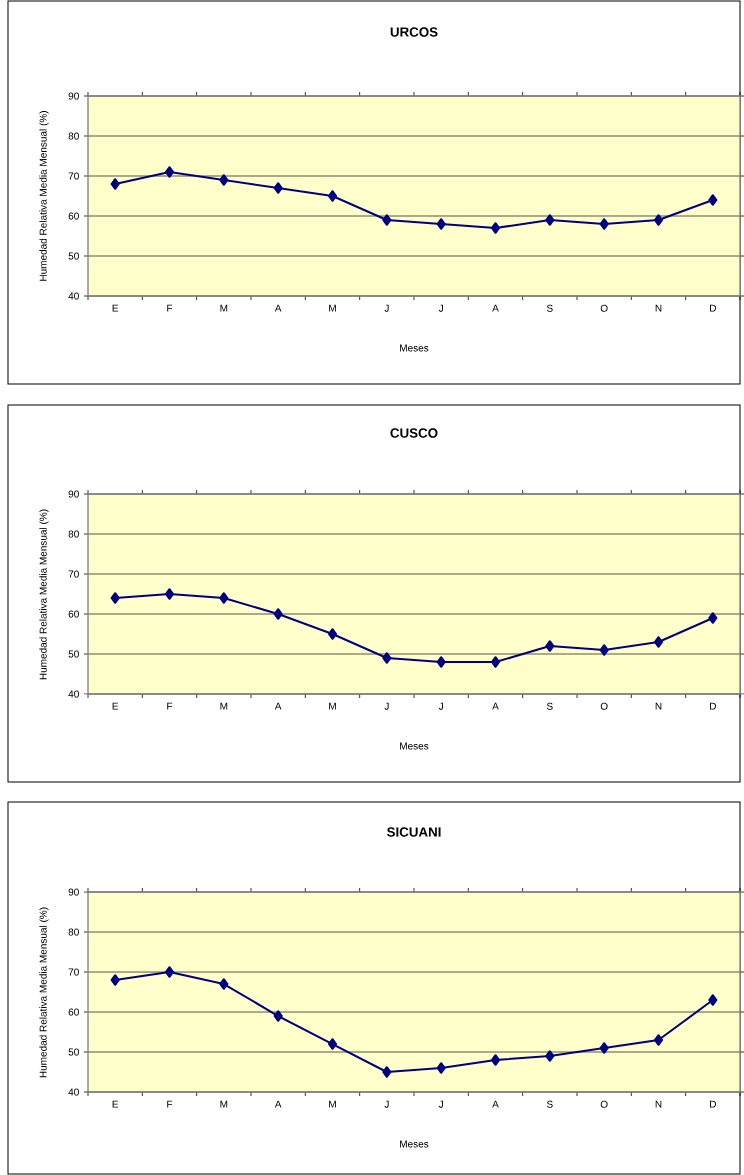 The width and height of the screenshot is (744, 1175). I want to click on chart-title: SICUANI, so click(413, 832).